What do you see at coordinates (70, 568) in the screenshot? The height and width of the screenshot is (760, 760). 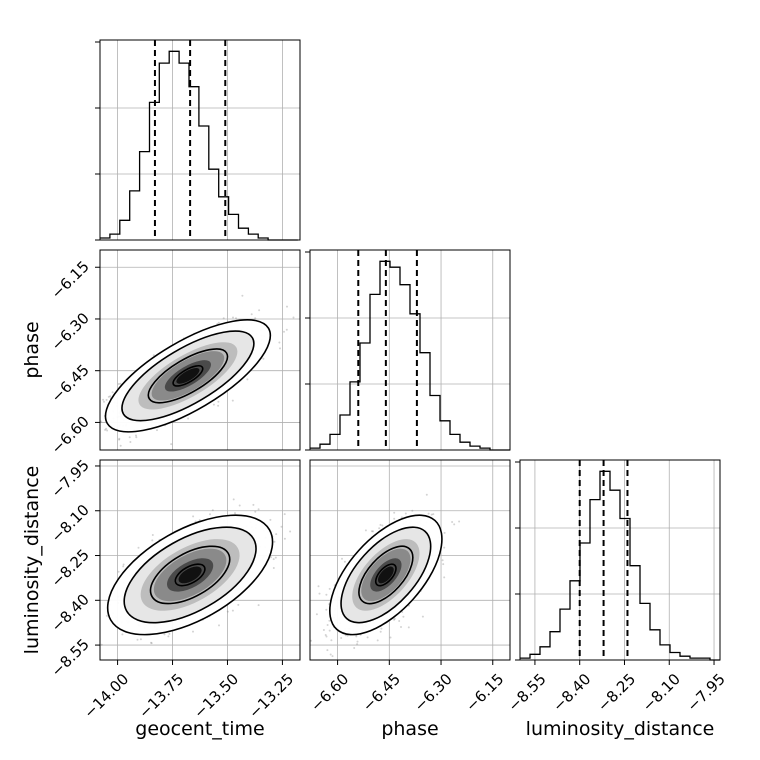 I see `y-tick-label: −8.25` at bounding box center [70, 568].